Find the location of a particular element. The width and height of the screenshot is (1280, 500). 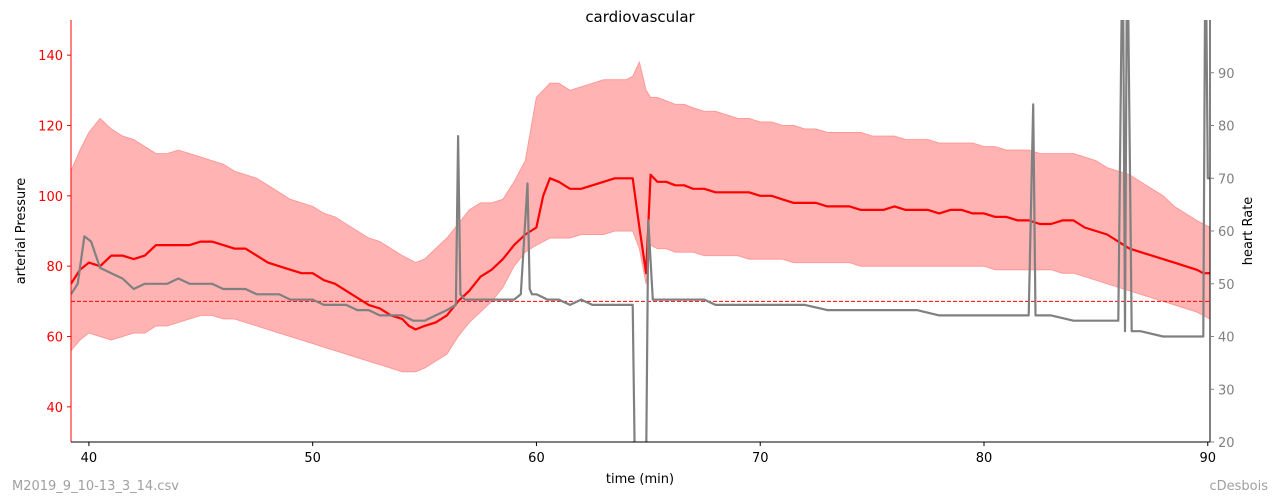

x-tick-label: 60 is located at coordinates (536, 458).